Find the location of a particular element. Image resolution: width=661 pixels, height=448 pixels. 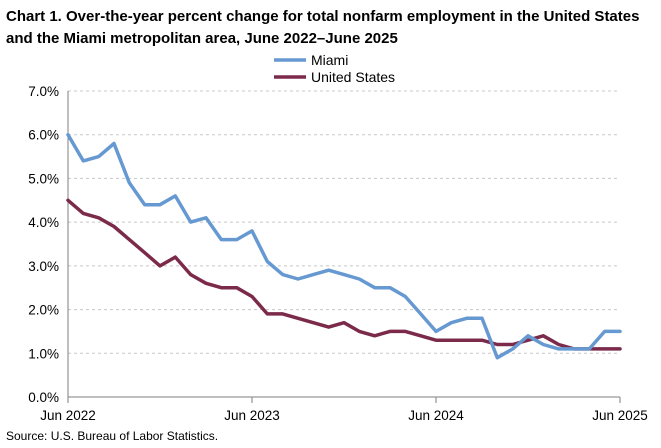

y-tick-label: 2.0% is located at coordinates (43, 310).